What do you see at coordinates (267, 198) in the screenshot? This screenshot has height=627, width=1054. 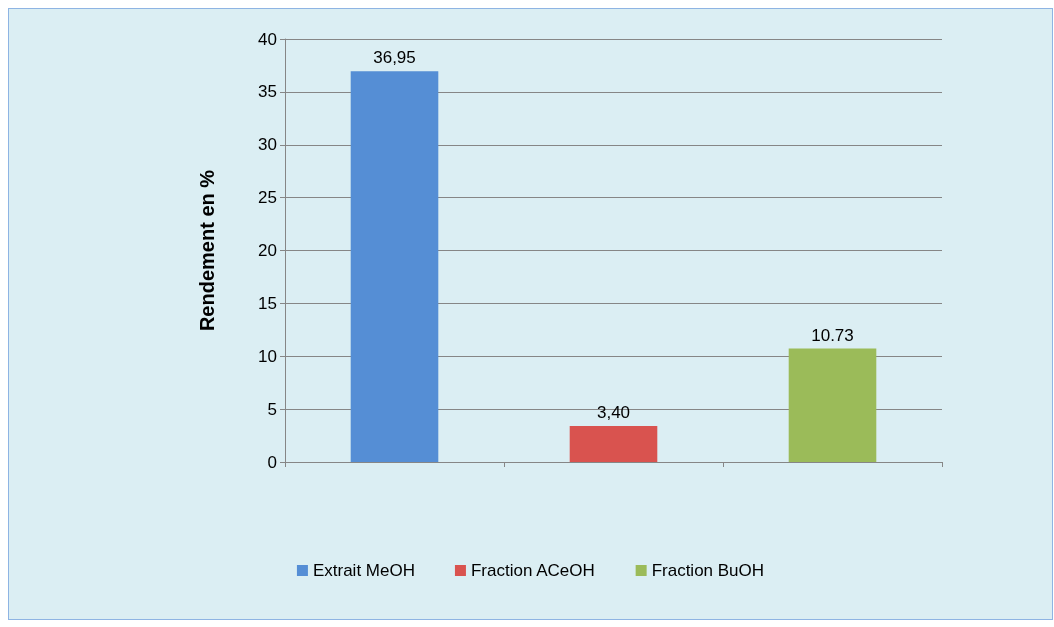 I see `y-tick-label: 25` at bounding box center [267, 198].